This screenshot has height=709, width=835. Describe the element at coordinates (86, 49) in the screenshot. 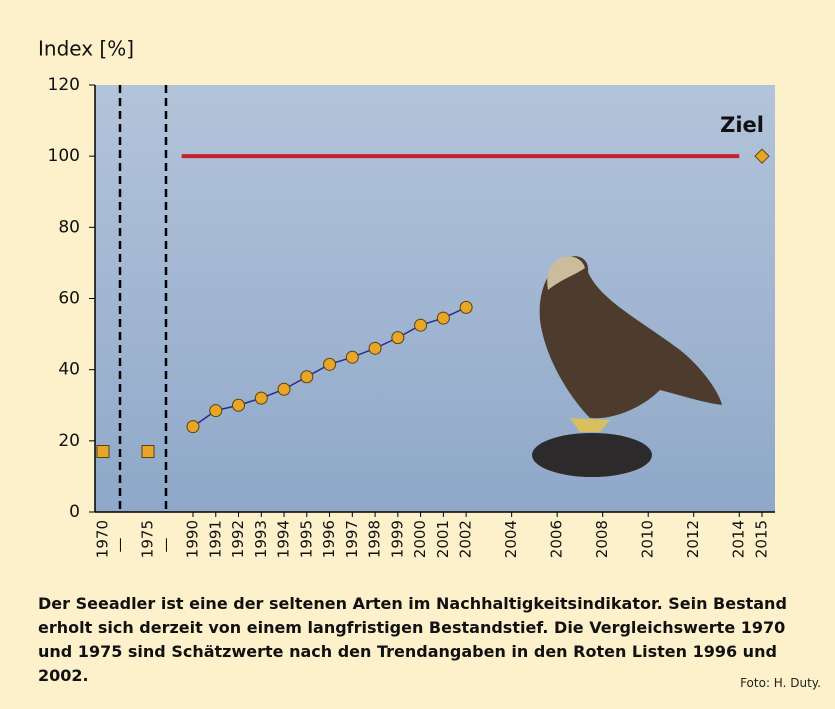

I see `y-axis-label: Index [%]` at that location.